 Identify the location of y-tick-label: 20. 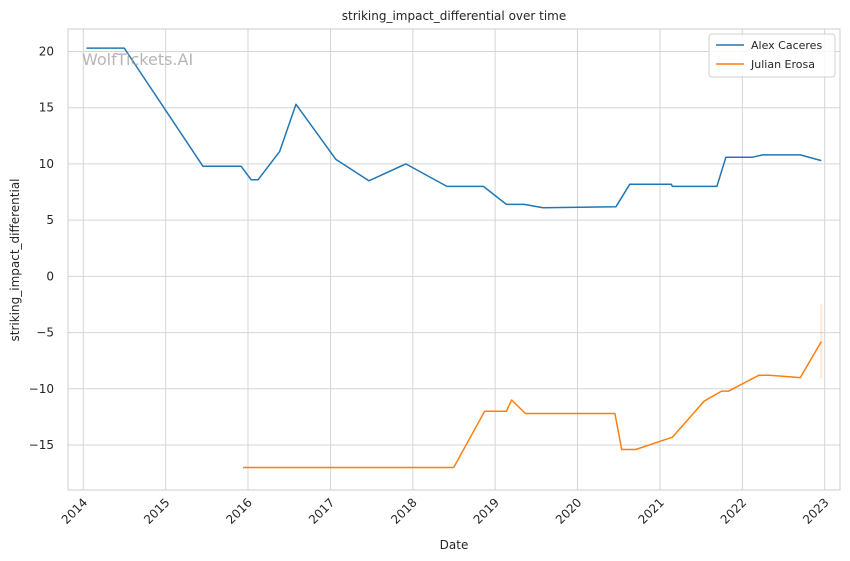
(46, 51).